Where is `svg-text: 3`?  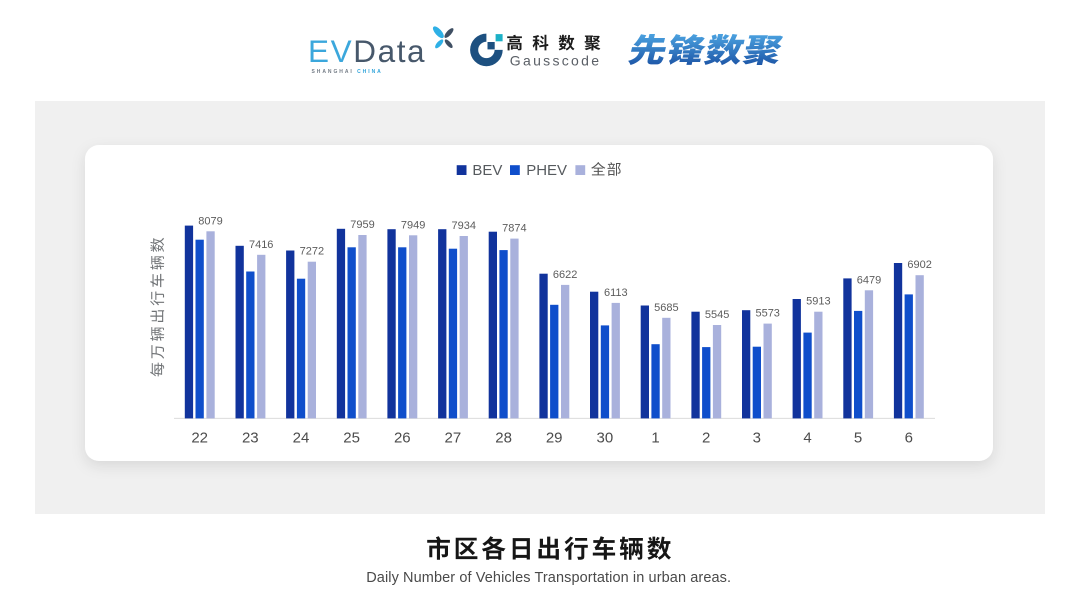 svg-text: 3 is located at coordinates (757, 438).